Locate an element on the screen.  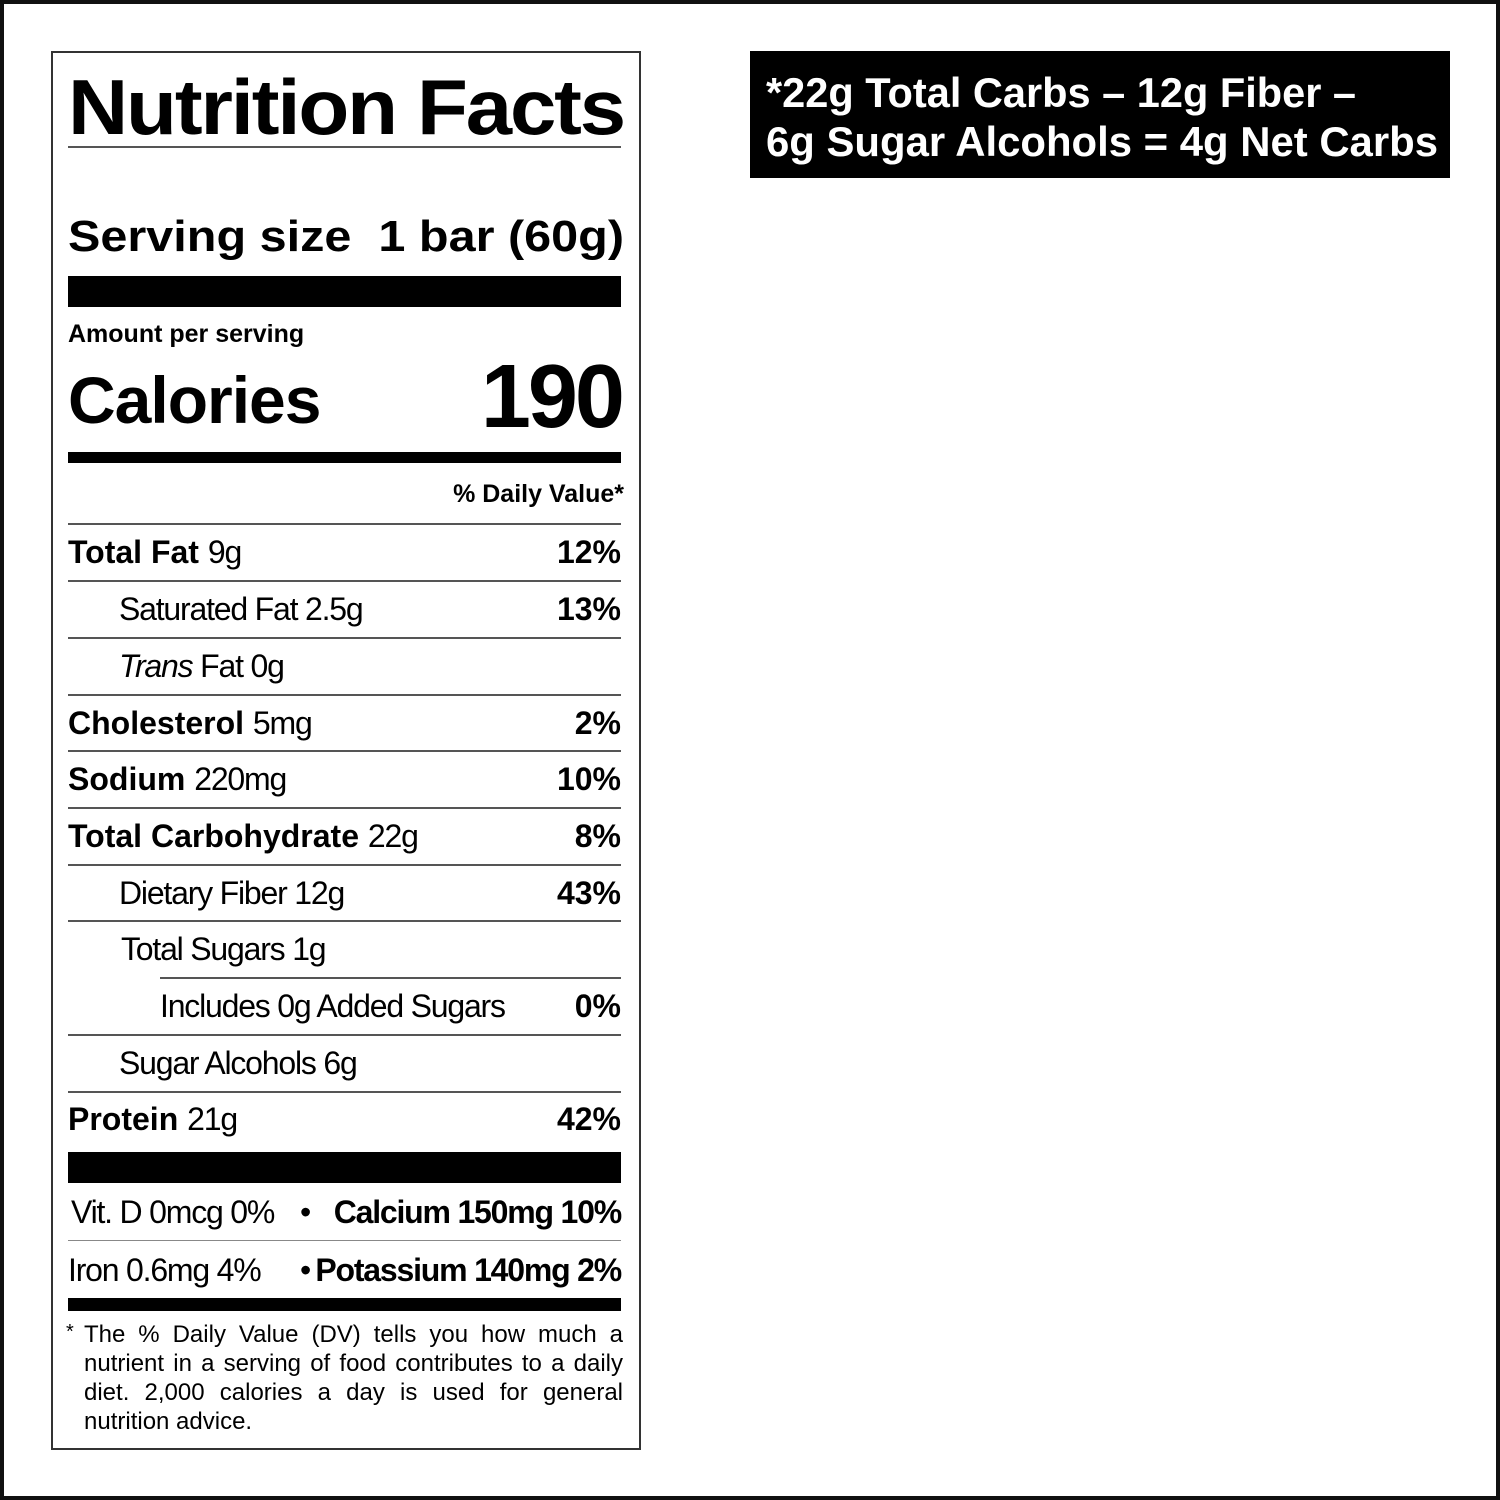
potassium: Potassium 140mg 2% is located at coordinates (468, 1270).